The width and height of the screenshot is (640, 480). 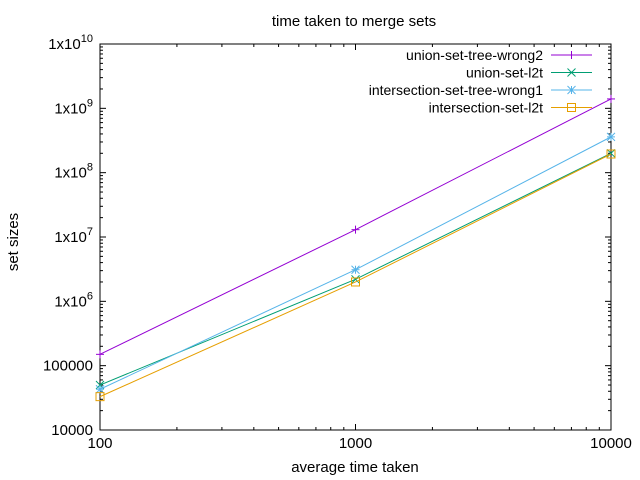 I want to click on legend-item: intersection-set-l2t, so click(x=510, y=108).